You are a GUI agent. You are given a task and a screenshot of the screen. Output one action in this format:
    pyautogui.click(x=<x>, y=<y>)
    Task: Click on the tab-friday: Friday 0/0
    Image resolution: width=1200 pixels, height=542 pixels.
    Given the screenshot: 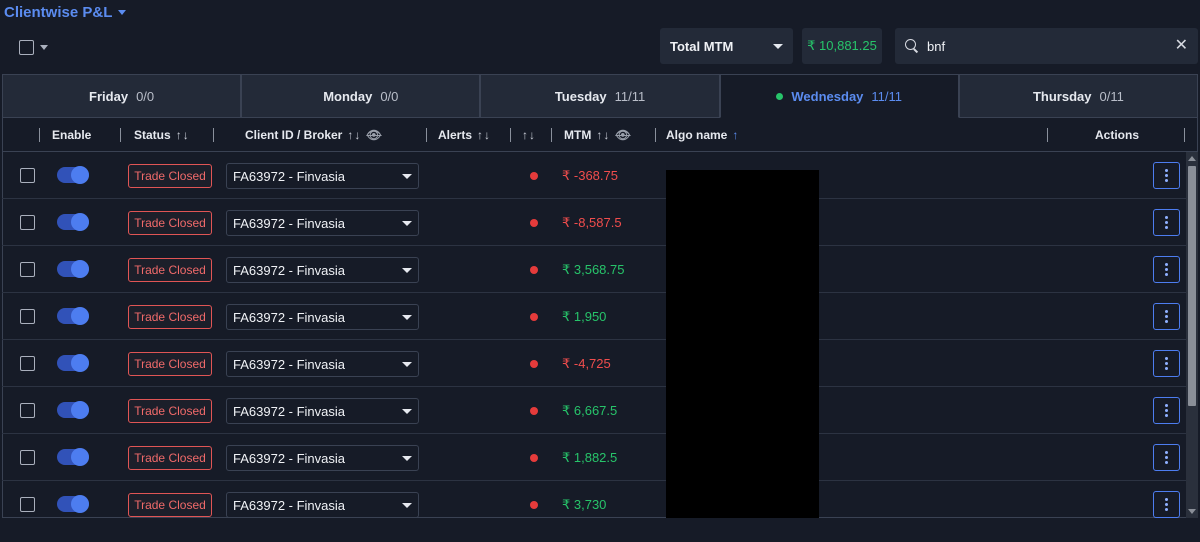 What is the action you would take?
    pyautogui.click(x=122, y=96)
    